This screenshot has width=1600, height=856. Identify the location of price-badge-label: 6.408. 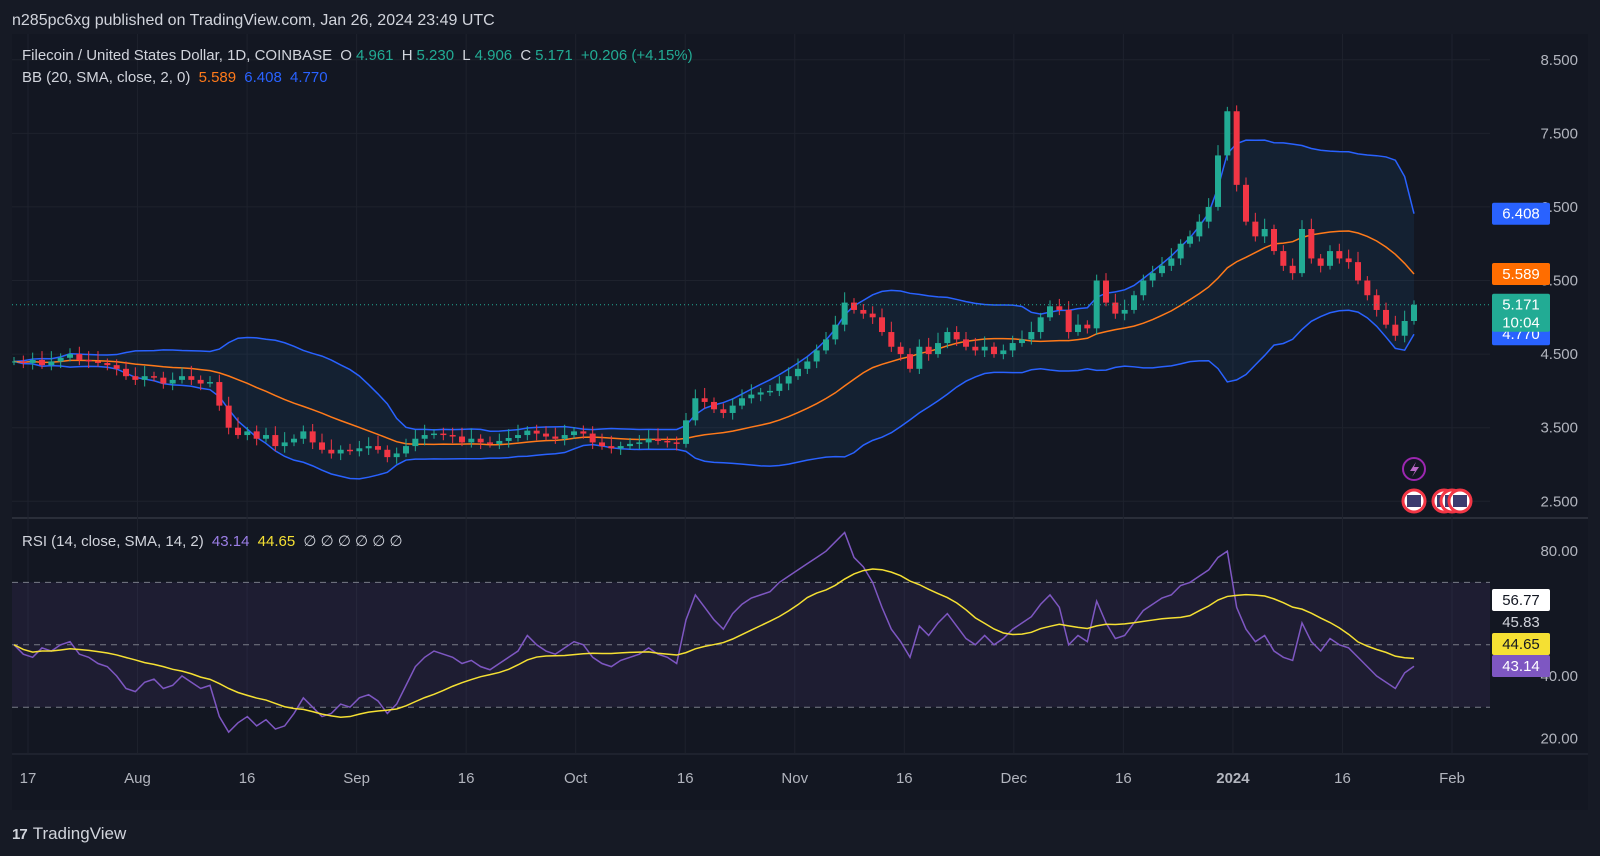
(1521, 214).